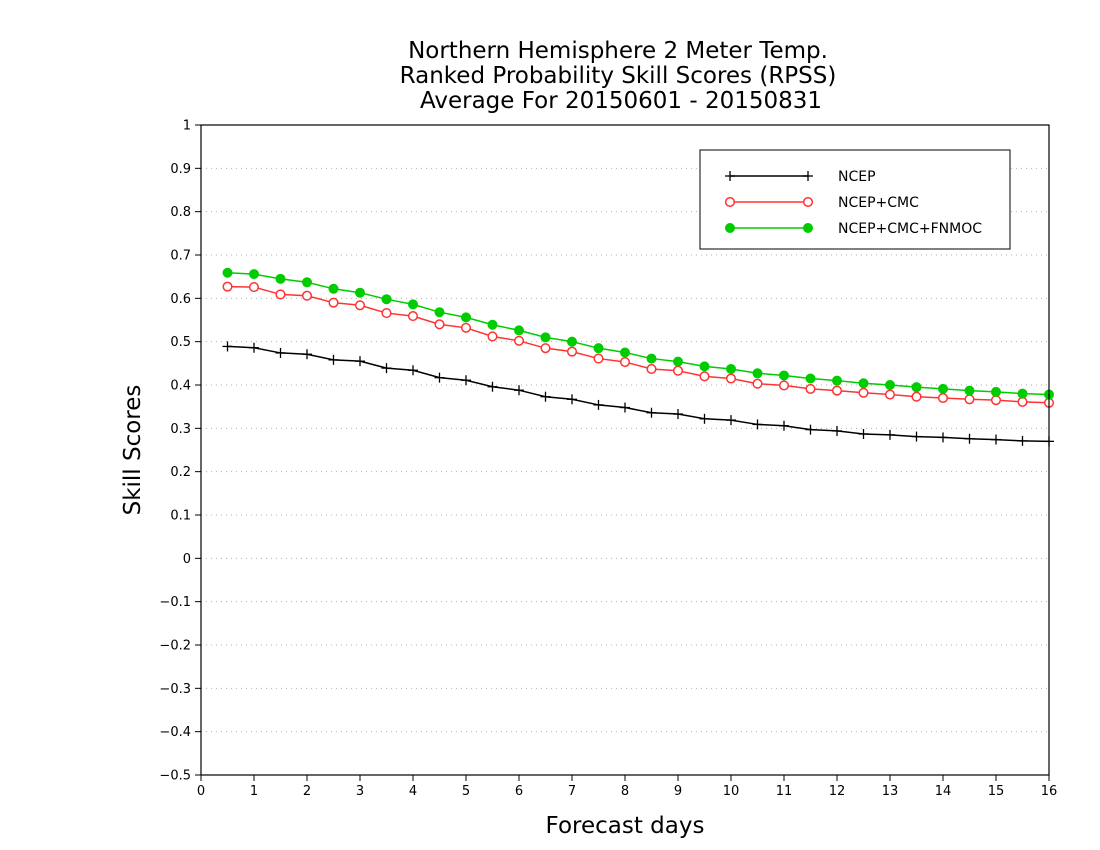 The width and height of the screenshot is (1100, 850). What do you see at coordinates (821, 203) in the screenshot?
I see `legend-entry: NCEP+CMC` at bounding box center [821, 203].